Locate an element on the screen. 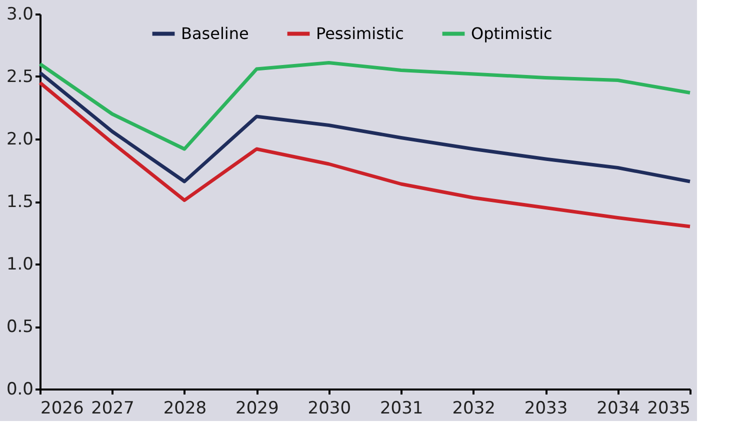 Image resolution: width=747 pixels, height=442 pixels. legend-label: Baseline is located at coordinates (215, 33).